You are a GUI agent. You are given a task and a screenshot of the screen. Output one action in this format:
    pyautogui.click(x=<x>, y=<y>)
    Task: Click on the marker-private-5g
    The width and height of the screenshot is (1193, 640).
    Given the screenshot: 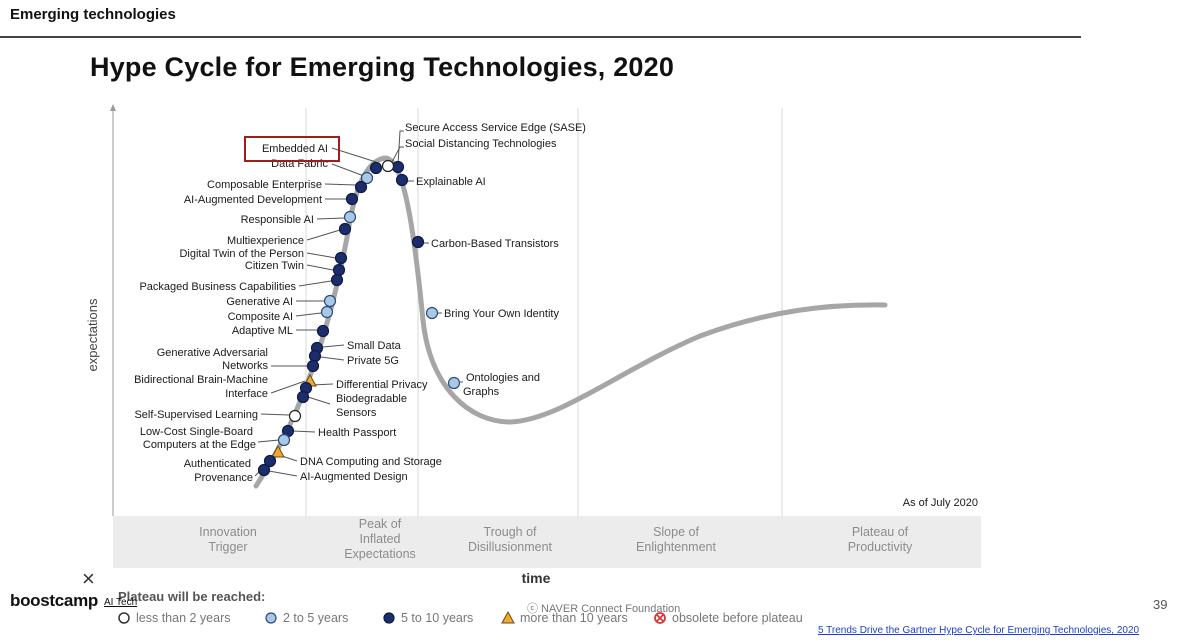 What is the action you would take?
    pyautogui.click(x=315, y=356)
    